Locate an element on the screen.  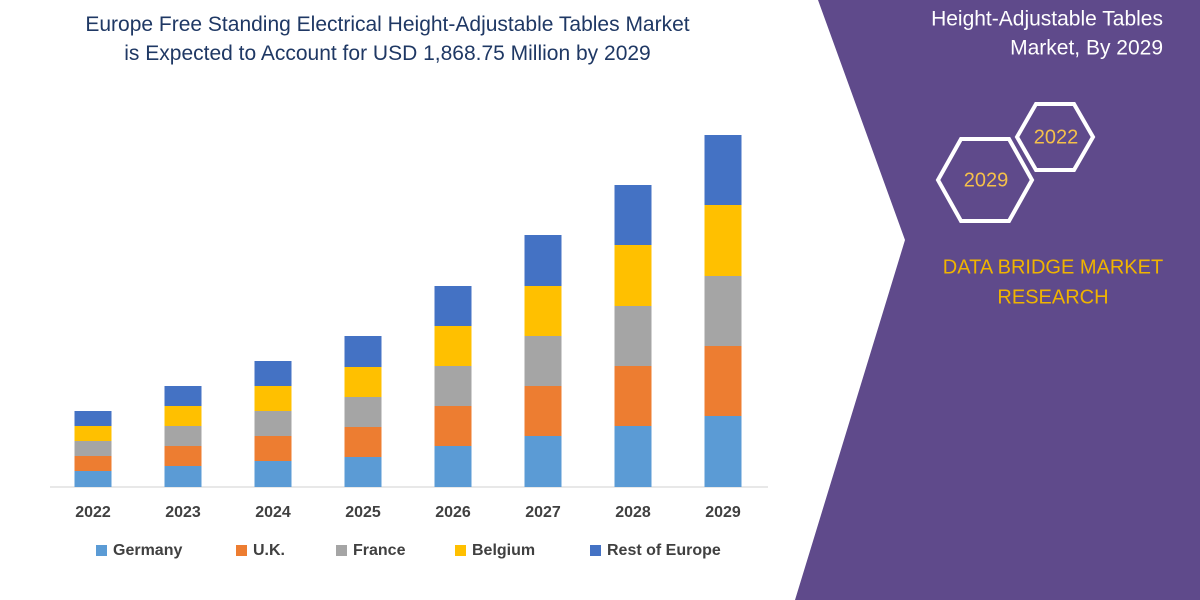
x-tick-label: 2026 is located at coordinates (453, 512).